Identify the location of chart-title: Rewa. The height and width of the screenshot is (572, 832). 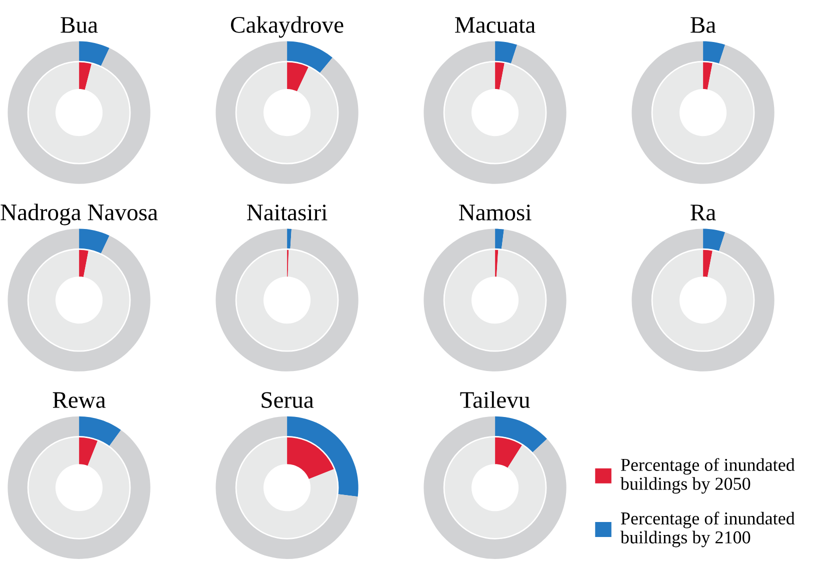
(79, 400).